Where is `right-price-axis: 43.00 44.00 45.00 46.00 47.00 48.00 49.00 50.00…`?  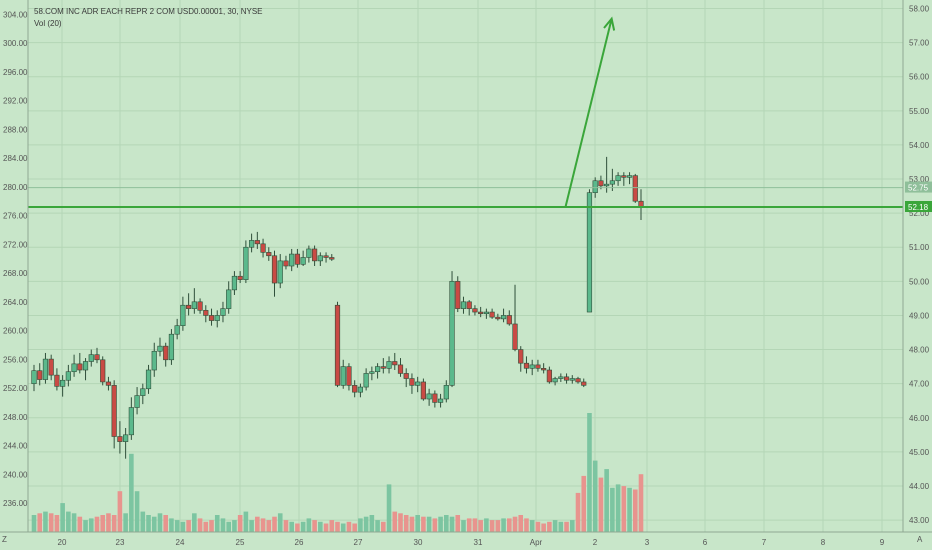 right-price-axis: 43.00 44.00 45.00 46.00 47.00 48.00 49.00 50.00… is located at coordinates (917, 266).